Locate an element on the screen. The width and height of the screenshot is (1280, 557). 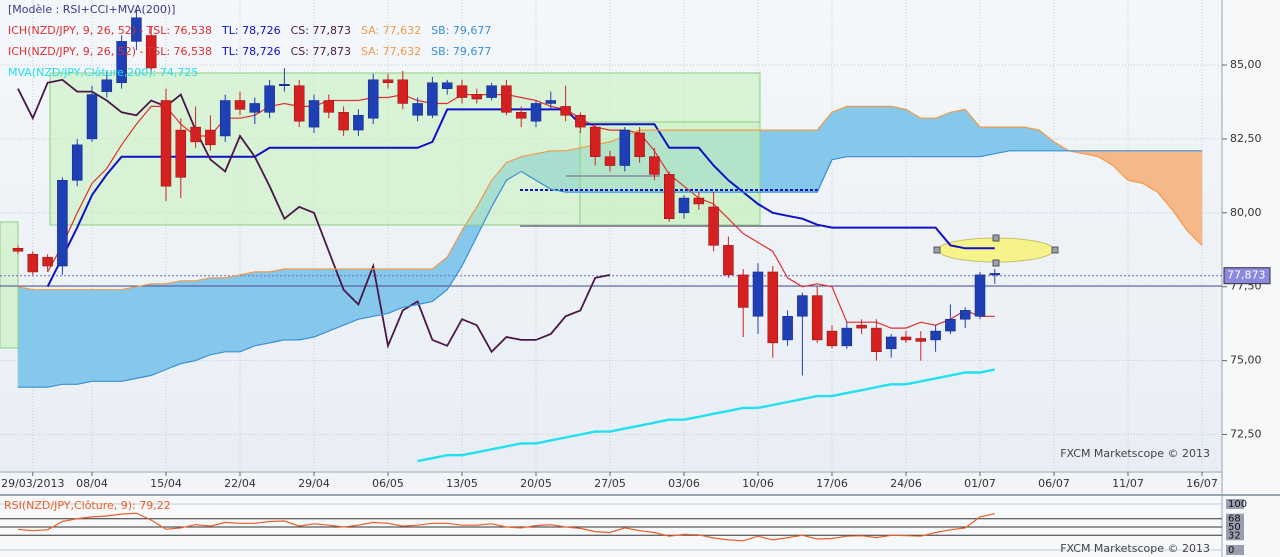
y-tick-label: 100 is located at coordinates (1237, 504).